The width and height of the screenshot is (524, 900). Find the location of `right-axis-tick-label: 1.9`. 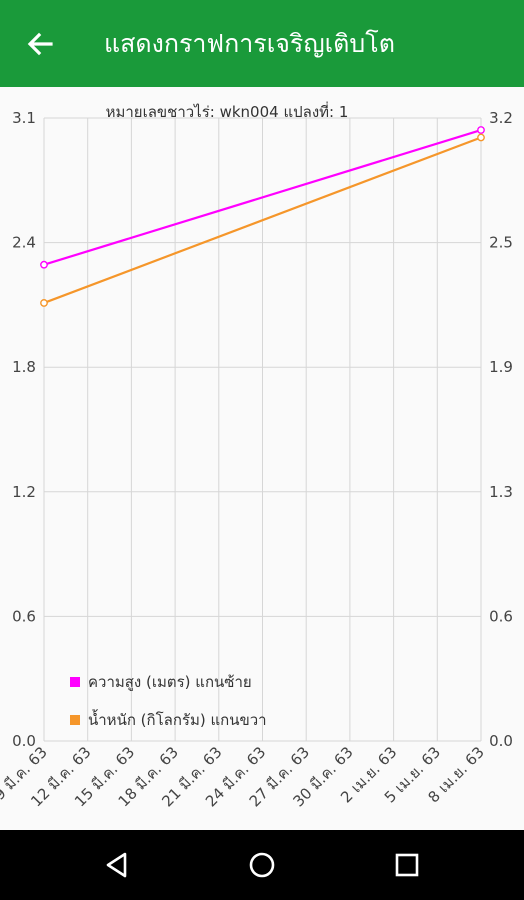

right-axis-tick-label: 1.9 is located at coordinates (501, 367).